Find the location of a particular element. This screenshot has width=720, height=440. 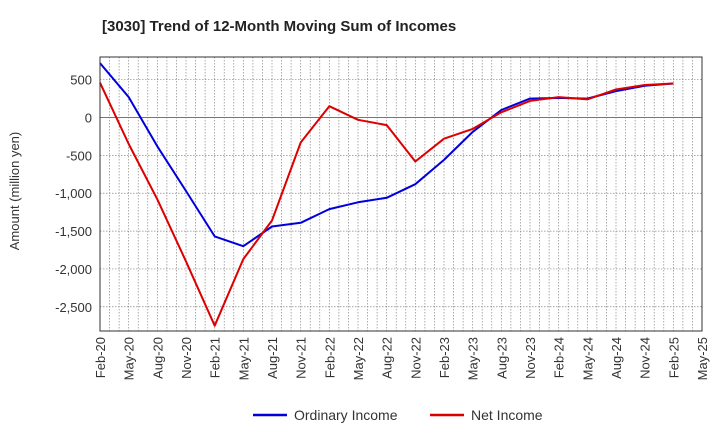

y-axis-label: Amount (million yen) is located at coordinates (14, 191).